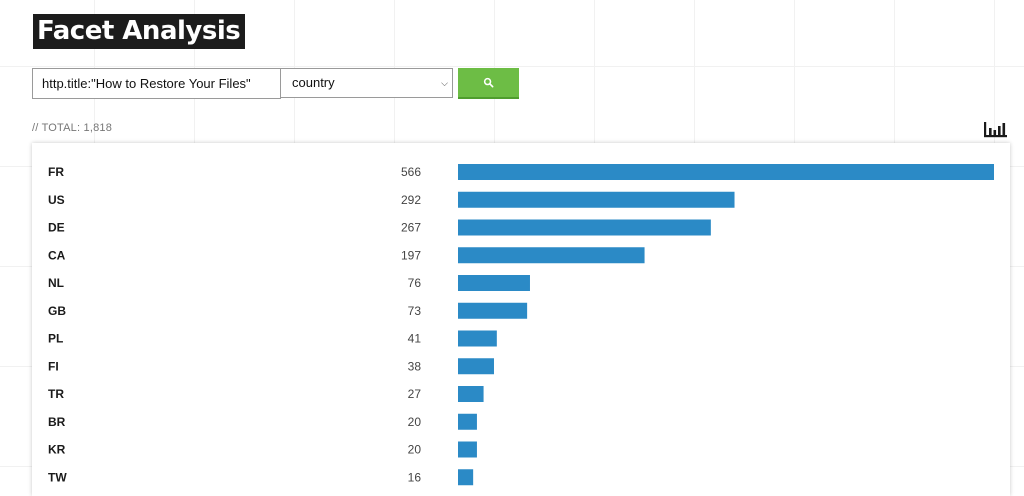 The image size is (1024, 496). What do you see at coordinates (415, 283) in the screenshot?
I see `value-label: 76` at bounding box center [415, 283].